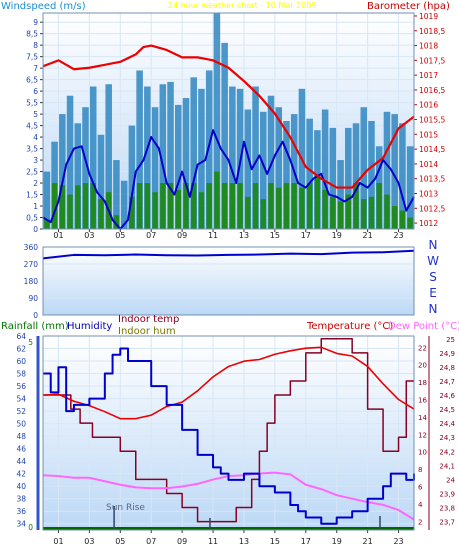  Describe the element at coordinates (447, 368) in the screenshot. I see `indoor-ytick-label: 24,8` at that location.